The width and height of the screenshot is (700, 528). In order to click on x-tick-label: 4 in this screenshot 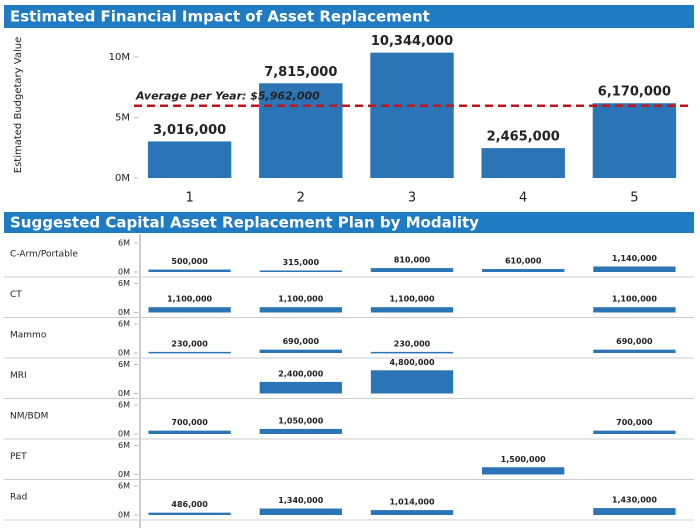, I will do `click(523, 198)`.